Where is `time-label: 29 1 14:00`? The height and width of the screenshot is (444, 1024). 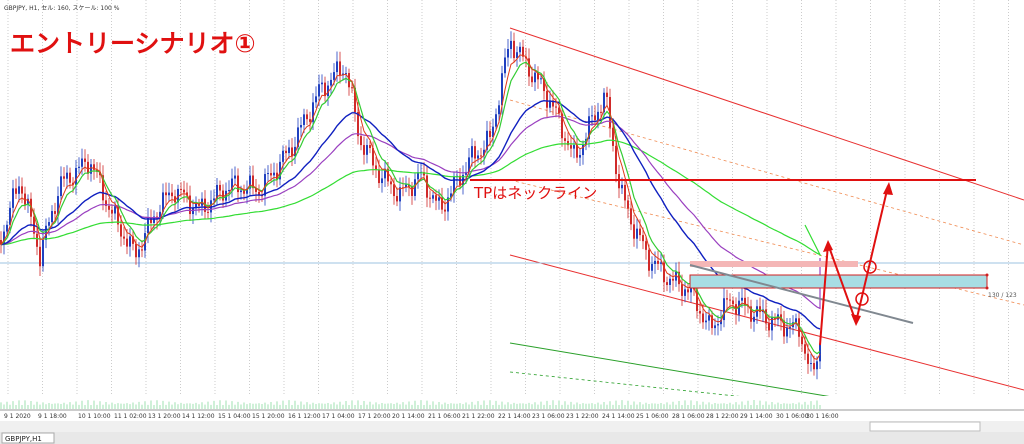 time-label: 29 1 14:00 is located at coordinates (756, 416).